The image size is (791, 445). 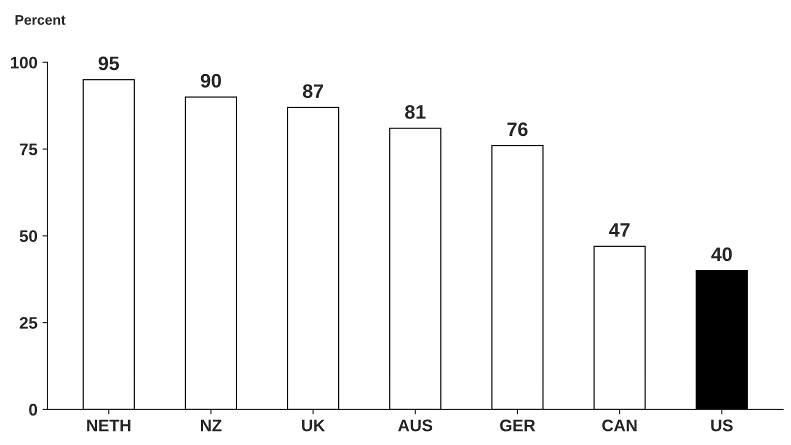 What do you see at coordinates (721, 254) in the screenshot?
I see `data-label: 40` at bounding box center [721, 254].